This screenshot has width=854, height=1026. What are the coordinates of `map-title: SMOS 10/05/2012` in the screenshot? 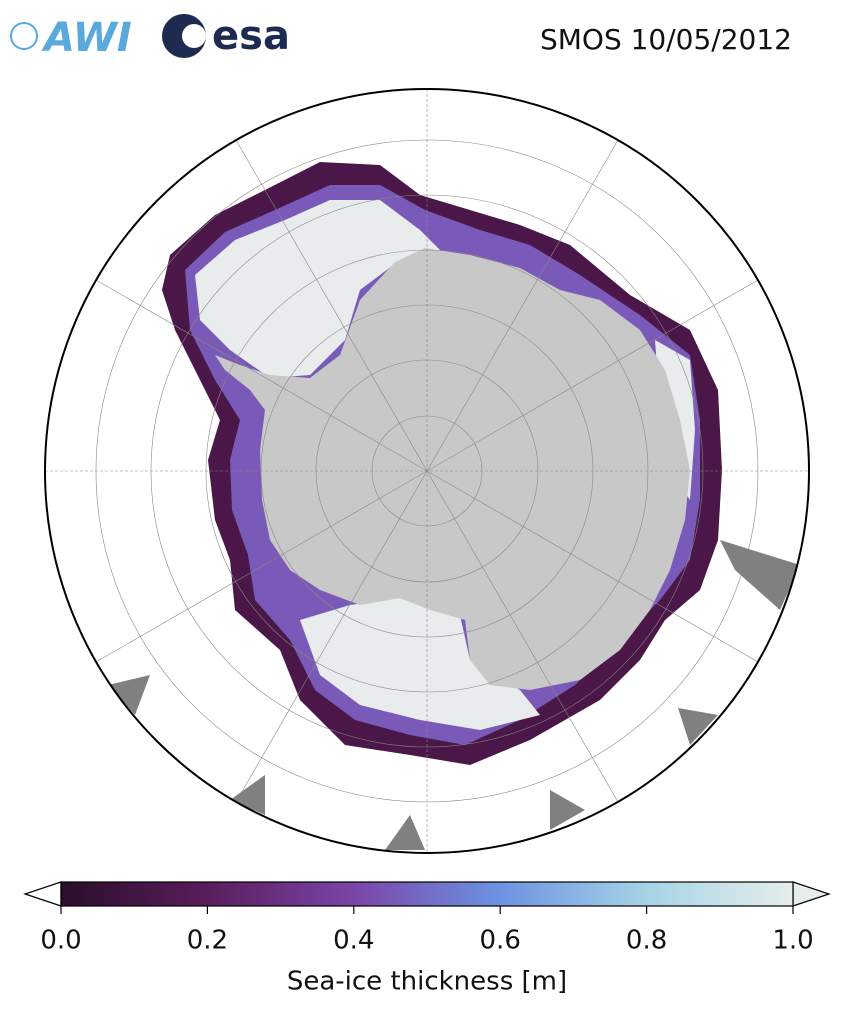 It's located at (666, 39).